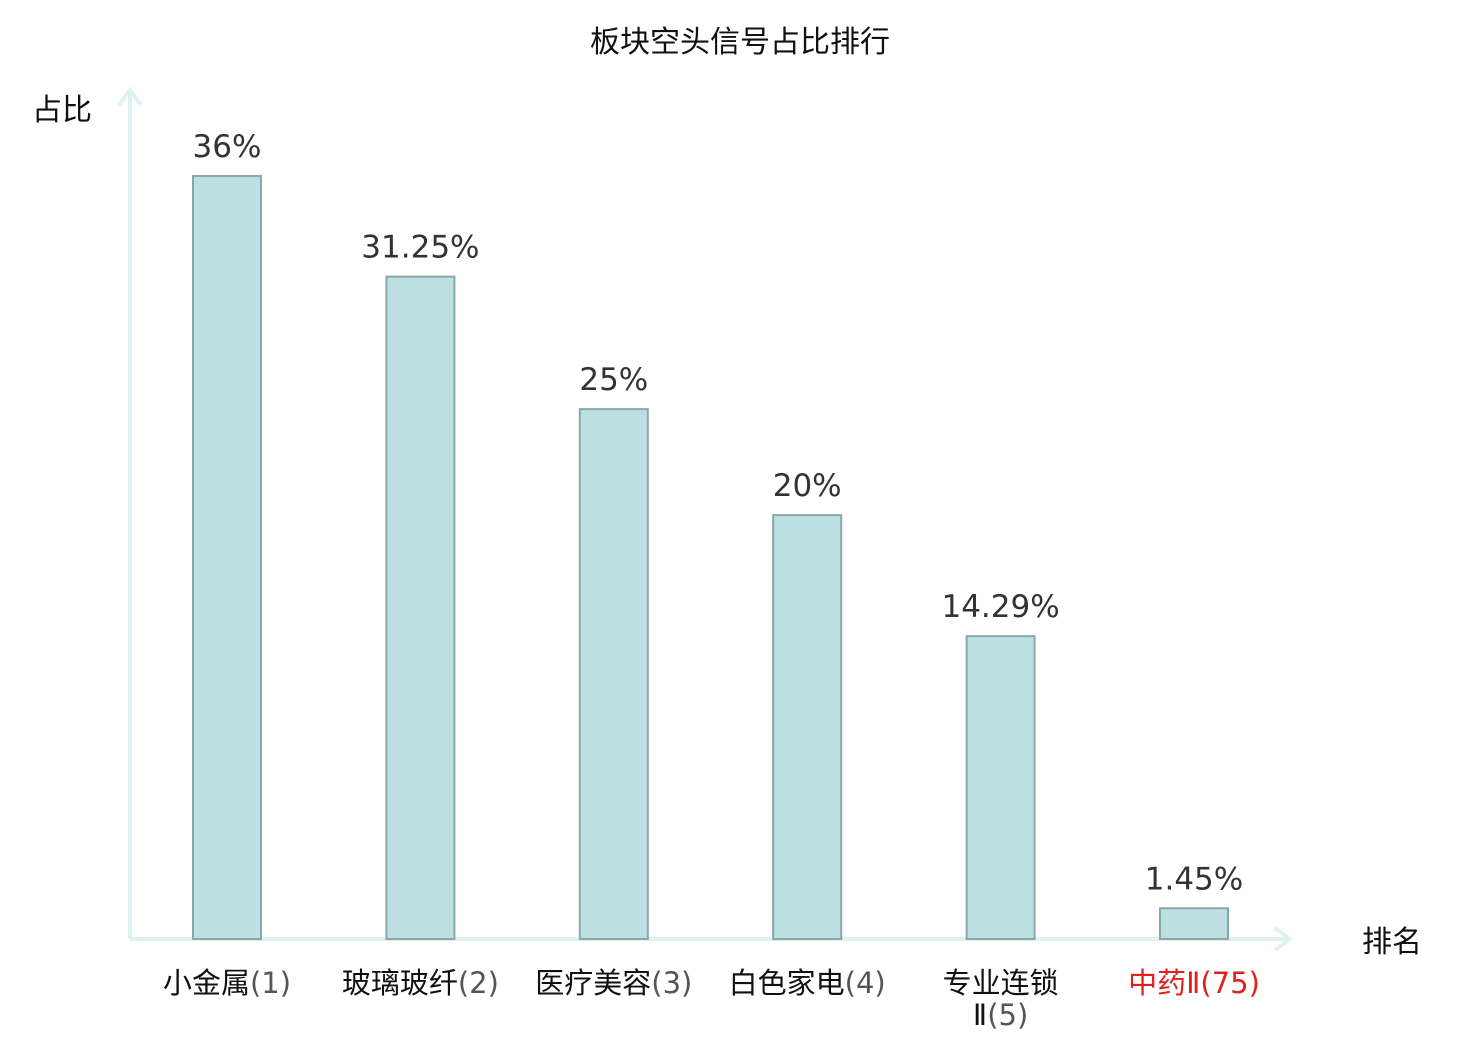 This screenshot has height=1040, width=1480. What do you see at coordinates (206, 983) in the screenshot?
I see `category-name: 小金属` at bounding box center [206, 983].